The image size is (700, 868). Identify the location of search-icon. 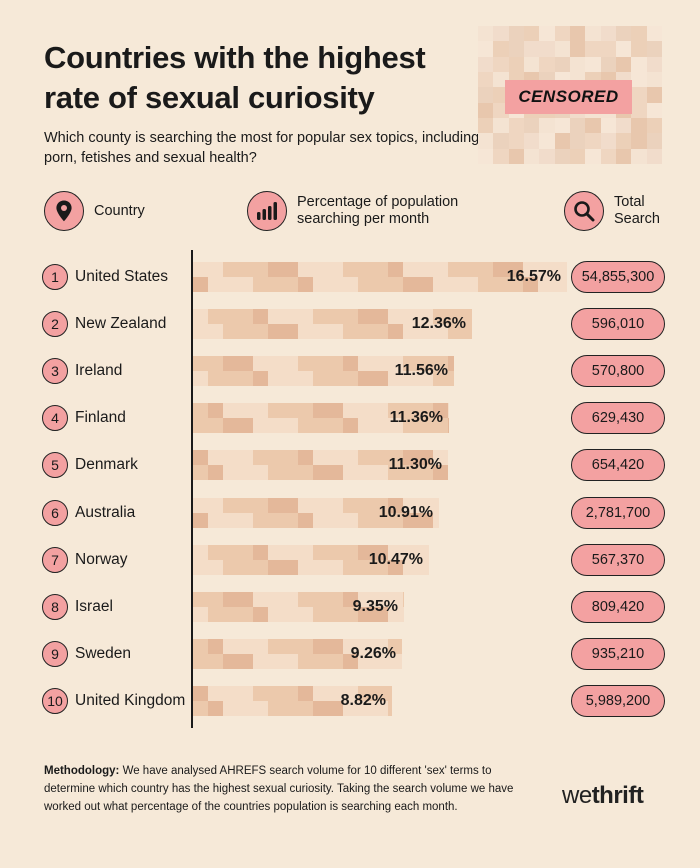
(584, 211).